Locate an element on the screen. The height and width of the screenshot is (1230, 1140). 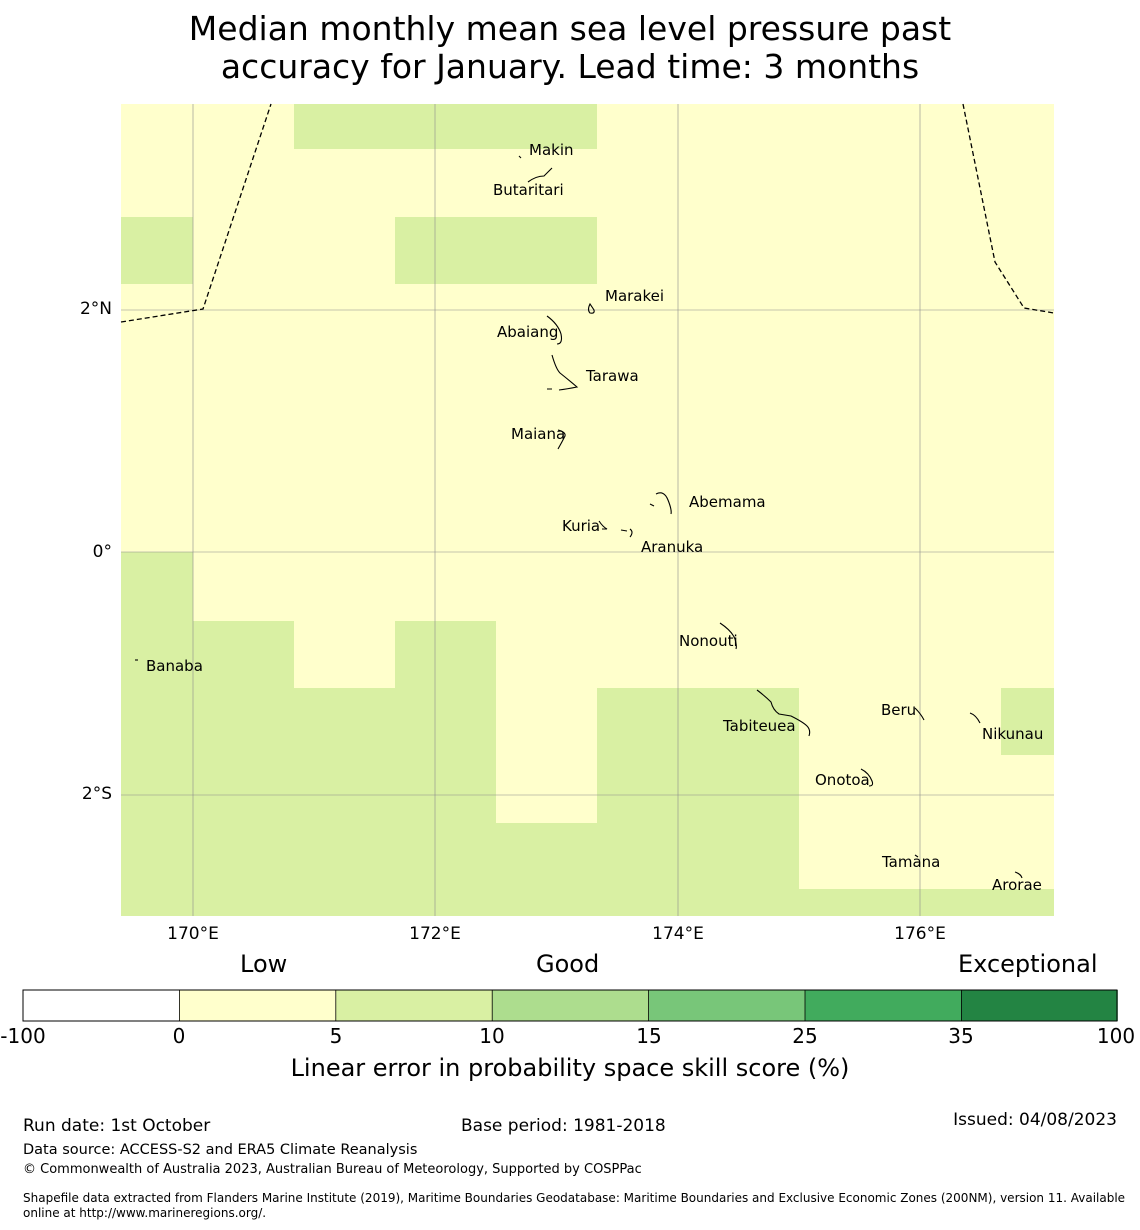
colorbar-tick: 5 is located at coordinates (336, 1036).